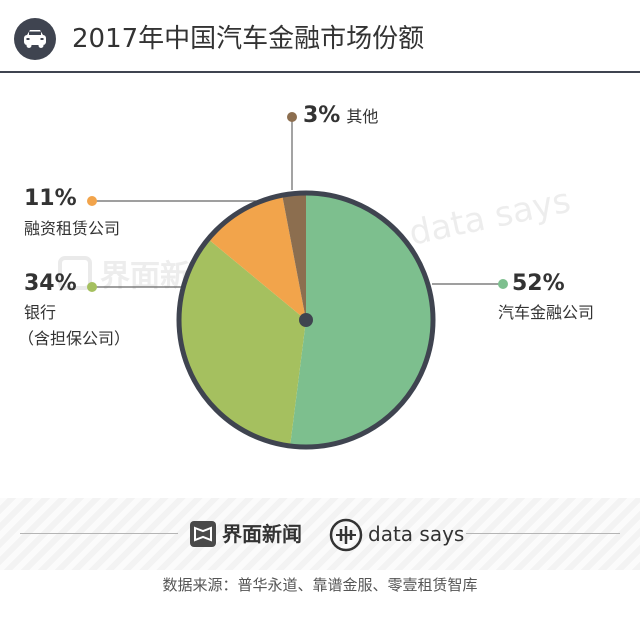 The width and height of the screenshot is (640, 628). What do you see at coordinates (503, 284) in the screenshot?
I see `label-dot-auto` at bounding box center [503, 284].